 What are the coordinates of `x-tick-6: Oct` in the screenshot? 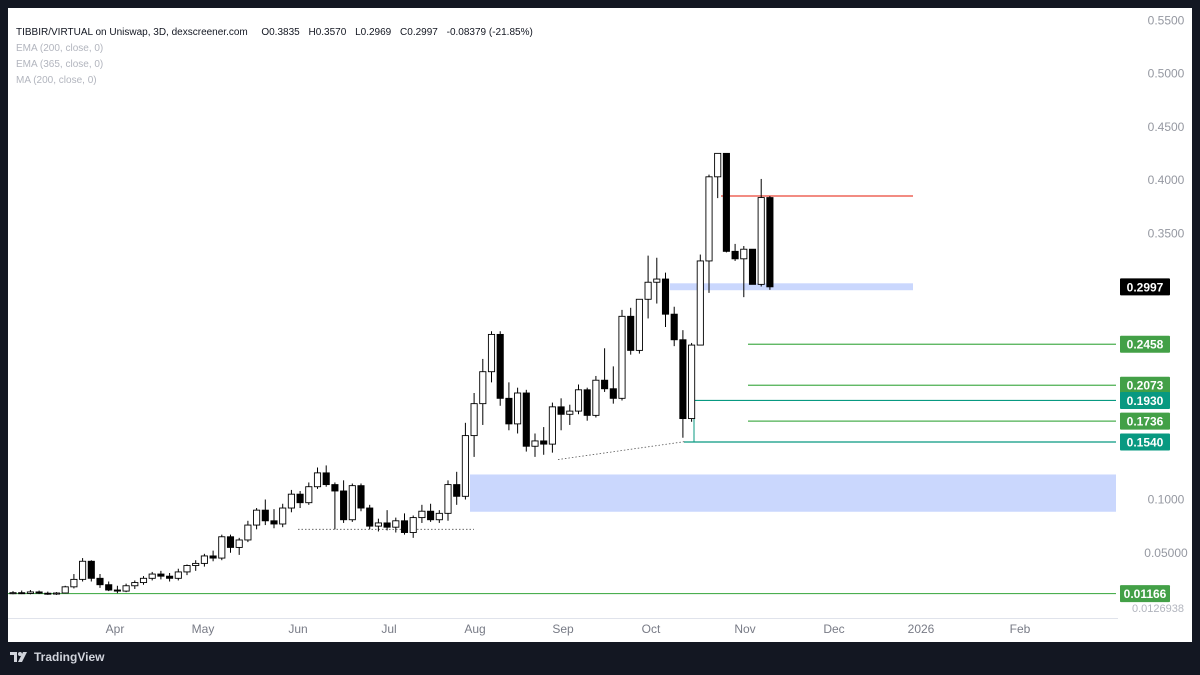 It's located at (651, 629).